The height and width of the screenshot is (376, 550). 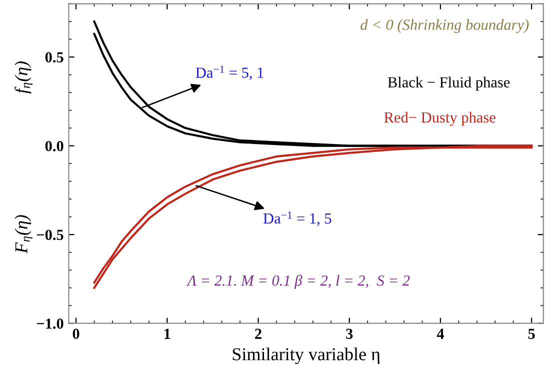 What do you see at coordinates (440, 119) in the screenshot?
I see `annotation: Red− Dusty phase` at bounding box center [440, 119].